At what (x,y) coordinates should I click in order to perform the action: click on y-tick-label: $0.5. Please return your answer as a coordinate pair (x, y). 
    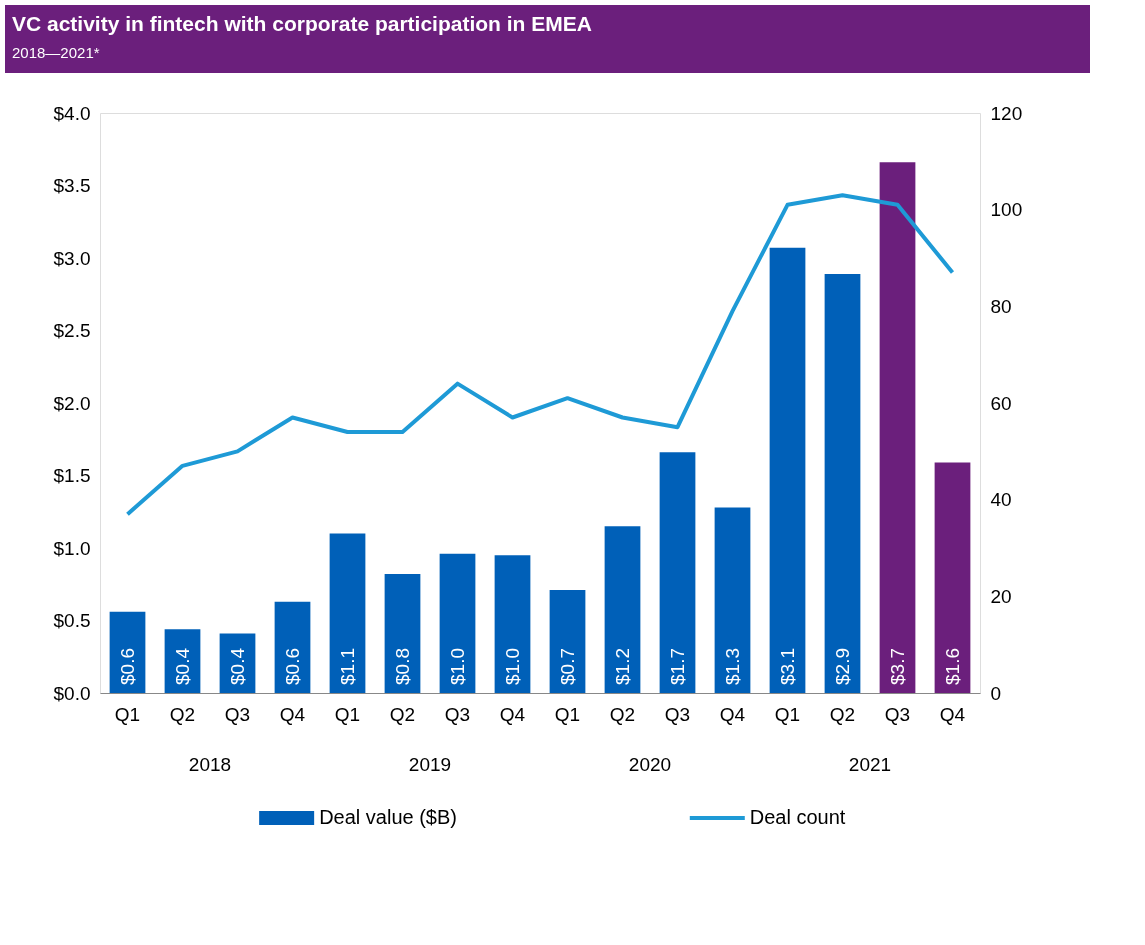
    Looking at the image, I should click on (72, 620).